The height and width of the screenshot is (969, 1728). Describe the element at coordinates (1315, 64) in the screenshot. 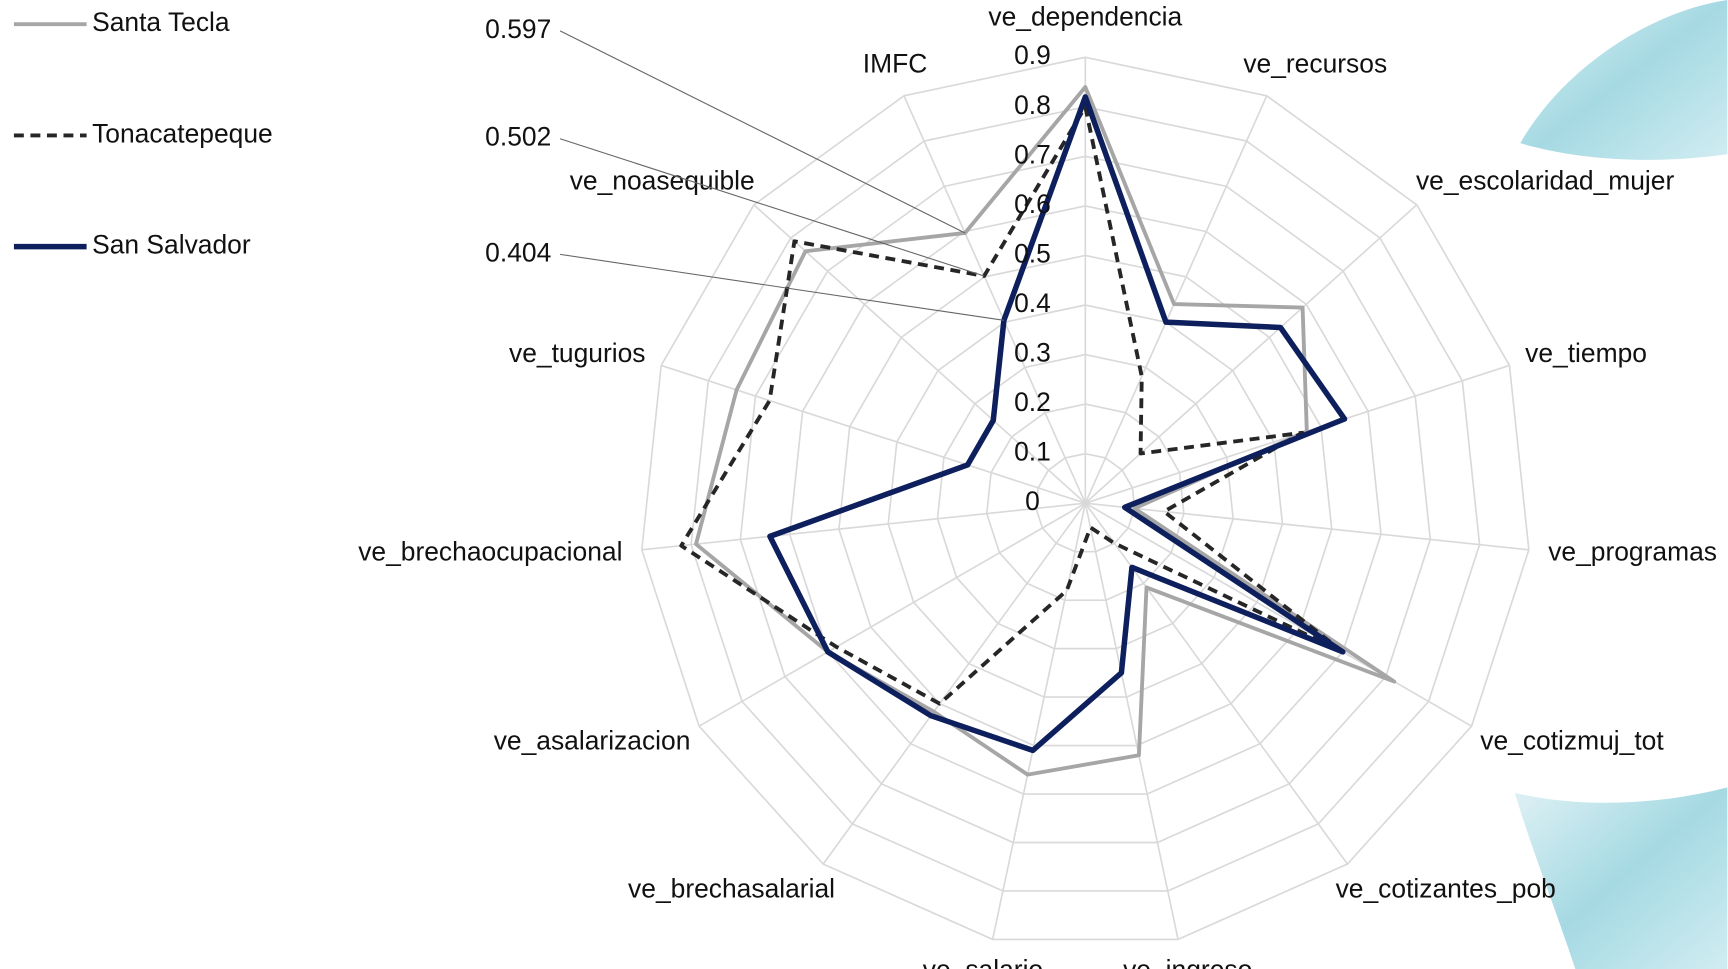

I see `category-label: ve_recursos` at that location.